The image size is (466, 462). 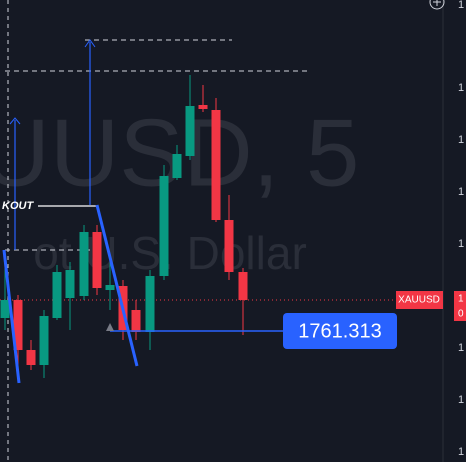 I want to click on symbol-tag-box, so click(x=419, y=300).